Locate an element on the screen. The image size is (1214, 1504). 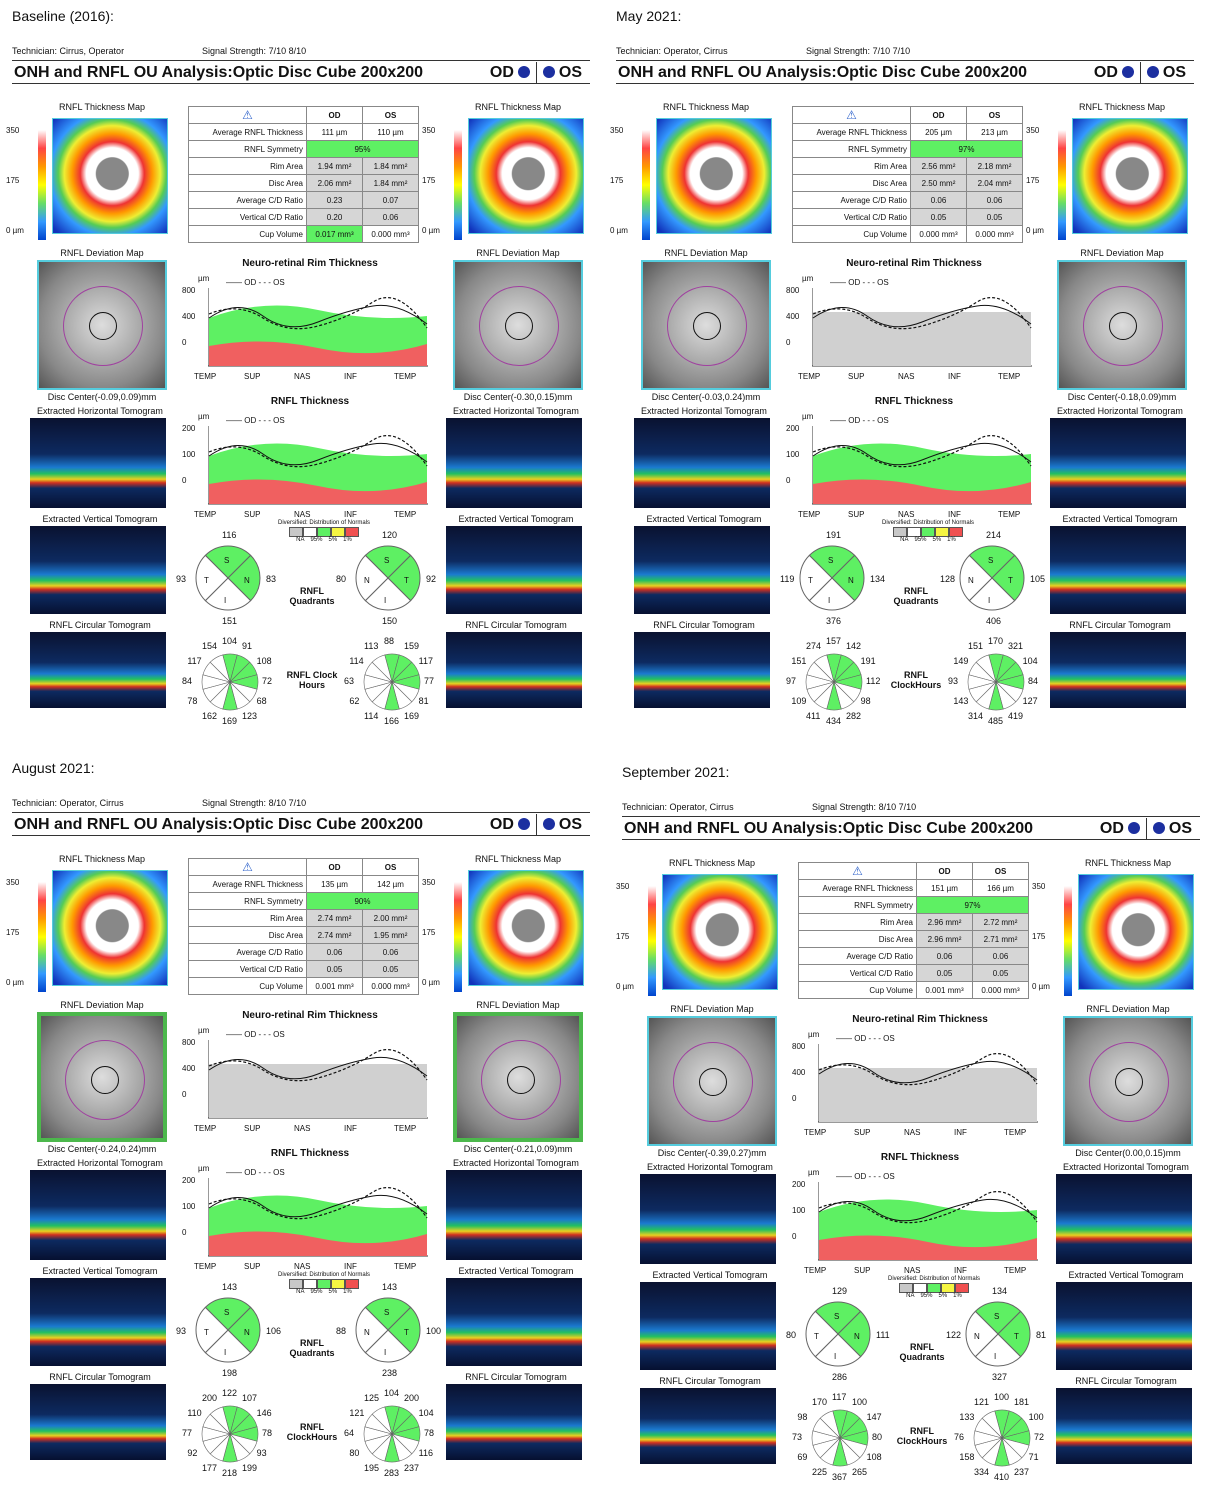
circular-tomogram-os is located at coordinates (1118, 670).